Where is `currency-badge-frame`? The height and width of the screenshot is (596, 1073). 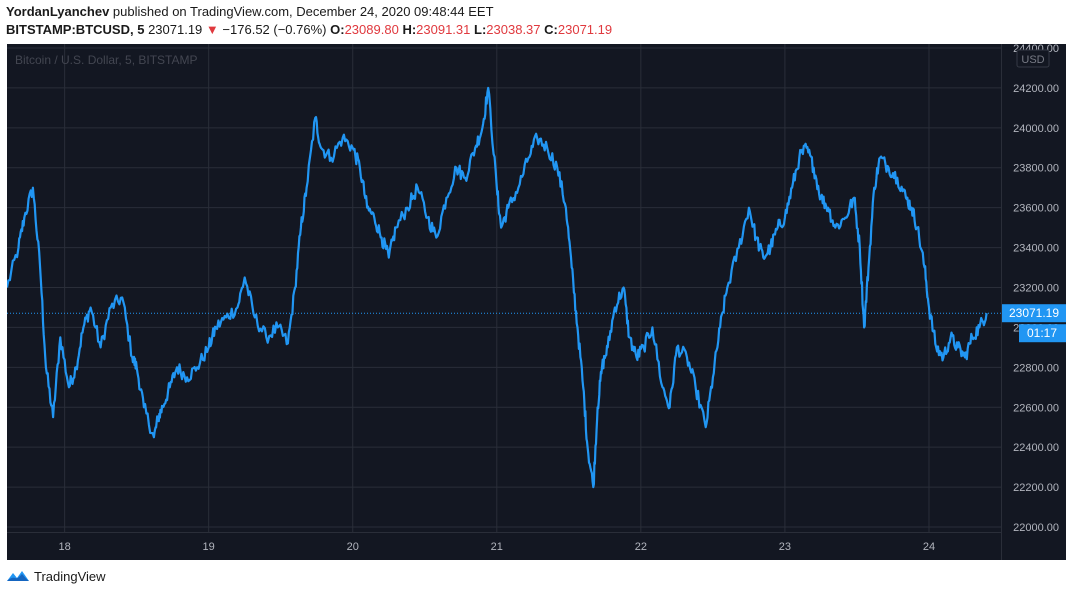 currency-badge-frame is located at coordinates (1033, 58).